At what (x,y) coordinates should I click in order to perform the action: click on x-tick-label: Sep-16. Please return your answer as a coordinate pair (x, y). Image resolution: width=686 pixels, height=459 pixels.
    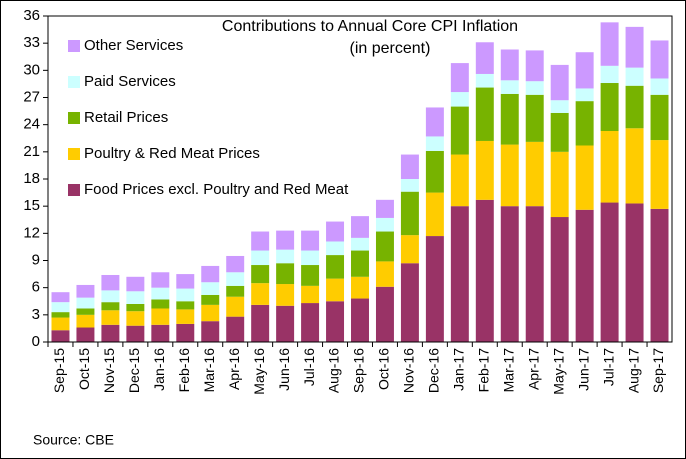
    Looking at the image, I should click on (359, 370).